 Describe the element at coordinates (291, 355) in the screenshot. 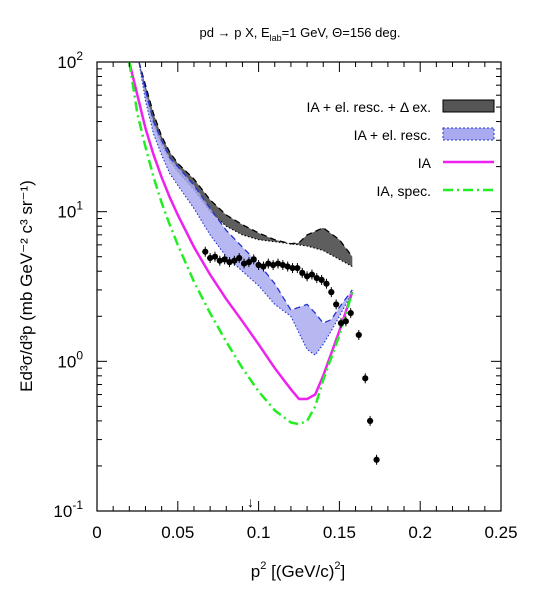

I see `points-layer` at that location.